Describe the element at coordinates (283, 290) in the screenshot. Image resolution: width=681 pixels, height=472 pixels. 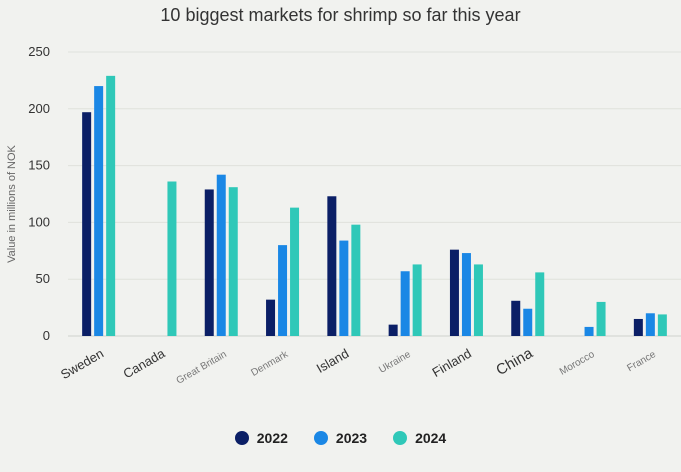
I see `bar-denmark-2023` at that location.